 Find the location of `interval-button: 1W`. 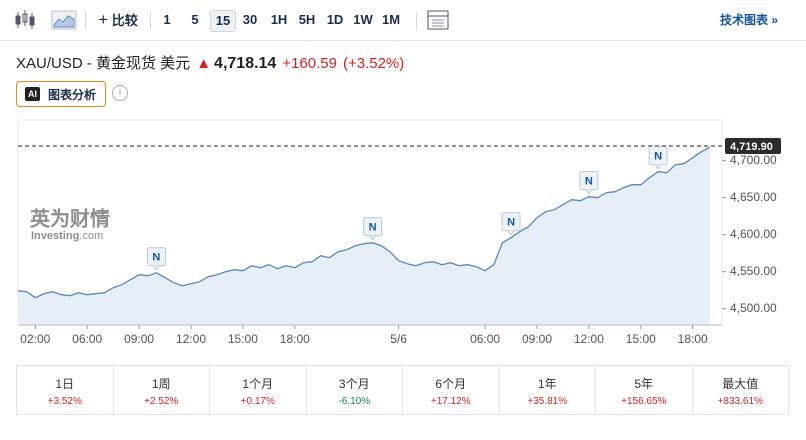

interval-button: 1W is located at coordinates (363, 19).